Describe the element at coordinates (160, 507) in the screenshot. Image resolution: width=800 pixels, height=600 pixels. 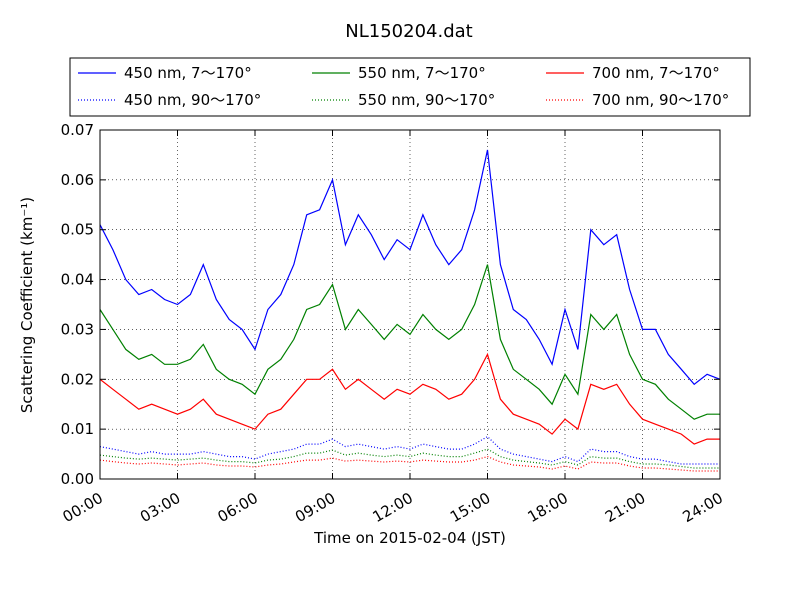
I see `x-tick-label: 03:00` at that location.